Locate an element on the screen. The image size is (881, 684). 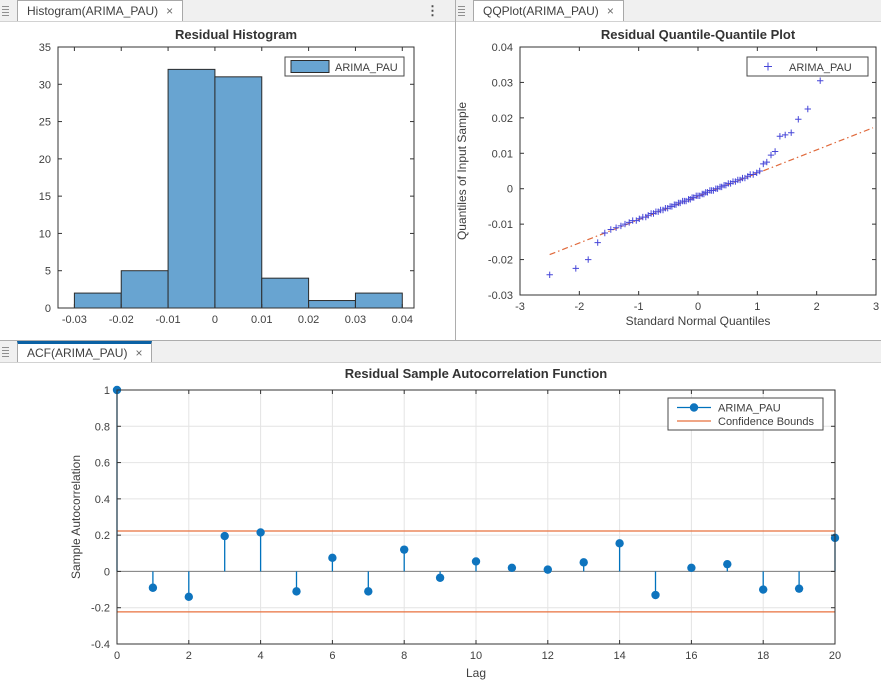
tick-label: 0.4 is located at coordinates (102, 500).